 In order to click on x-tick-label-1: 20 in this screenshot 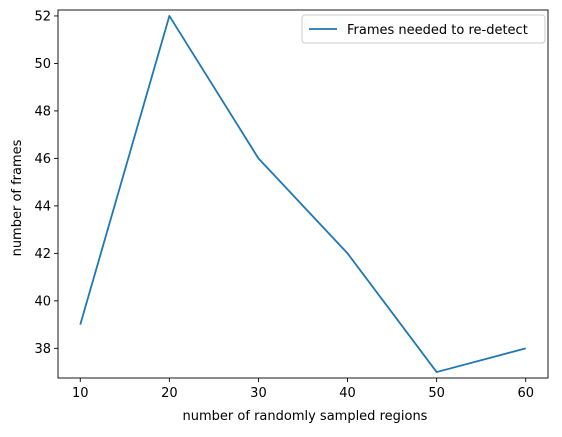, I will do `click(169, 393)`.